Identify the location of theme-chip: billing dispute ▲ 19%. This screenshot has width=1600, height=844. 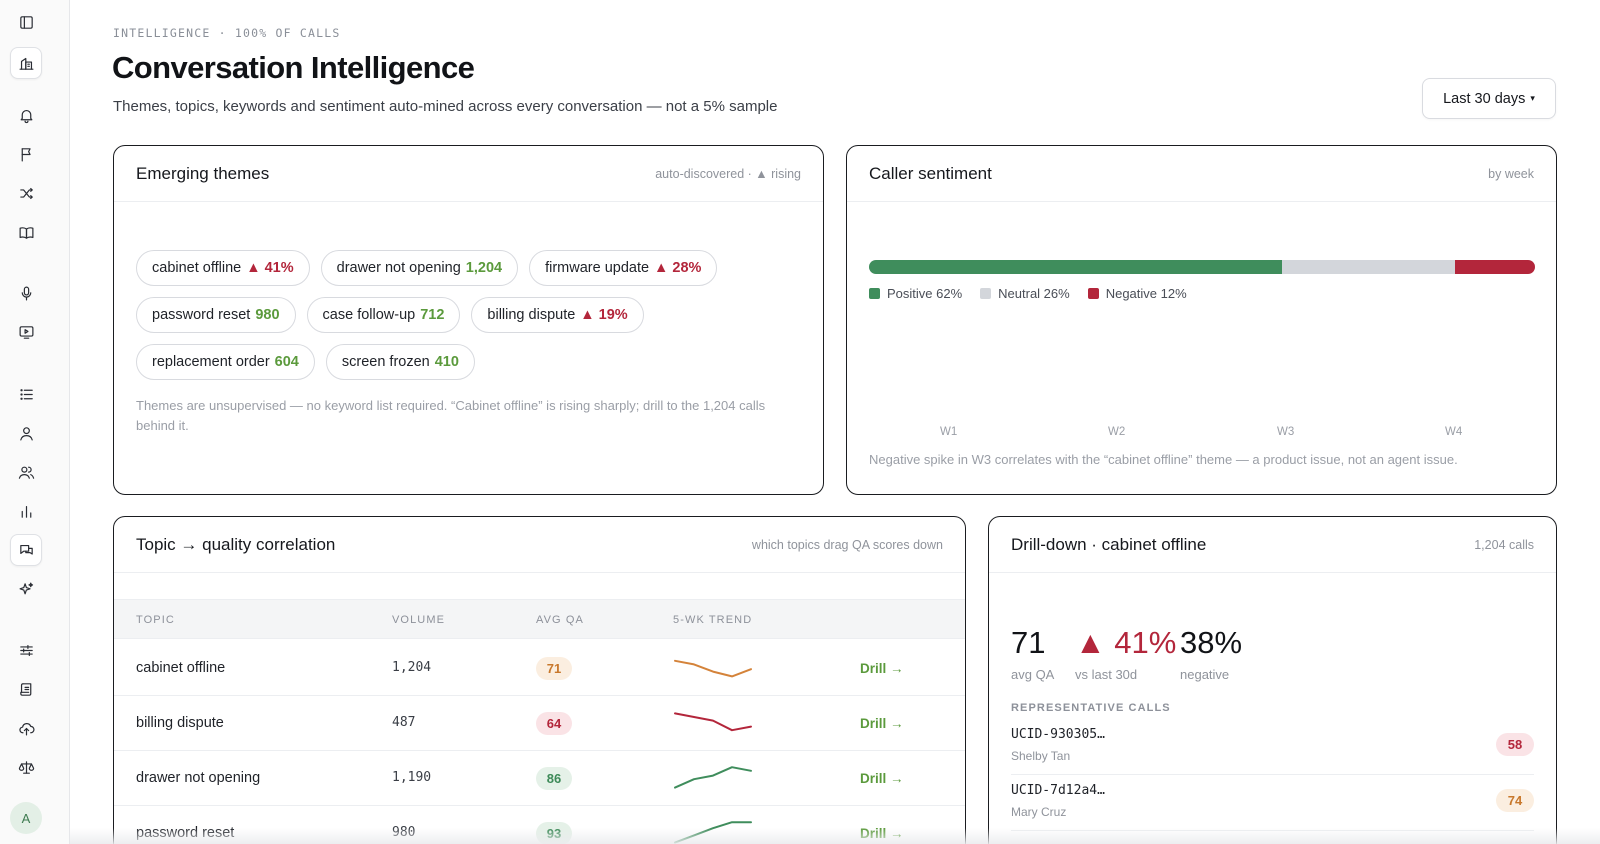
(557, 315).